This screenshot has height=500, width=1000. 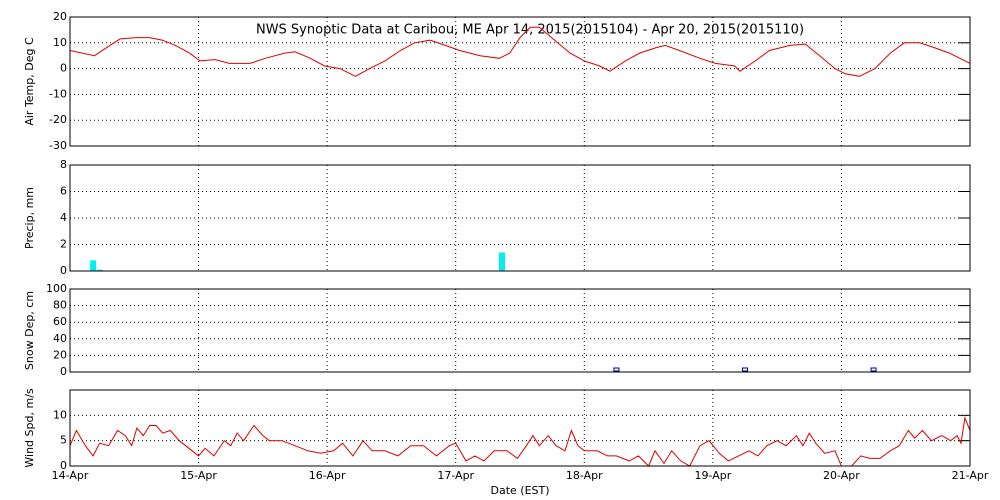 What do you see at coordinates (60, 321) in the screenshot?
I see `y-tick-label: 60` at bounding box center [60, 321].